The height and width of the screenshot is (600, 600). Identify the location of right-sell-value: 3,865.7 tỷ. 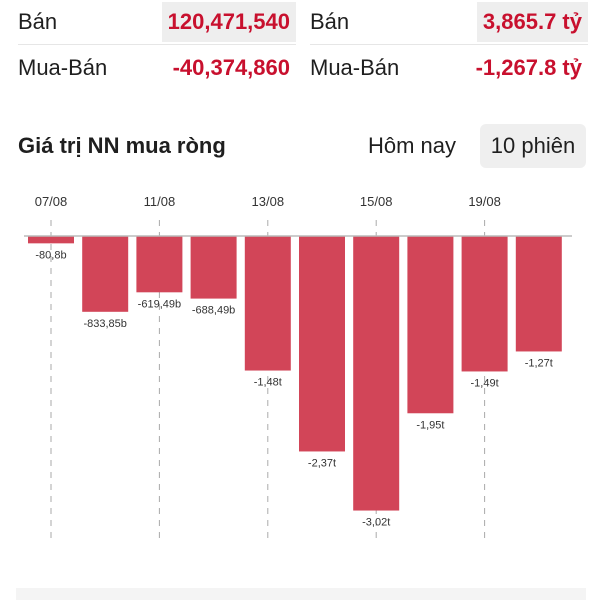
(532, 22).